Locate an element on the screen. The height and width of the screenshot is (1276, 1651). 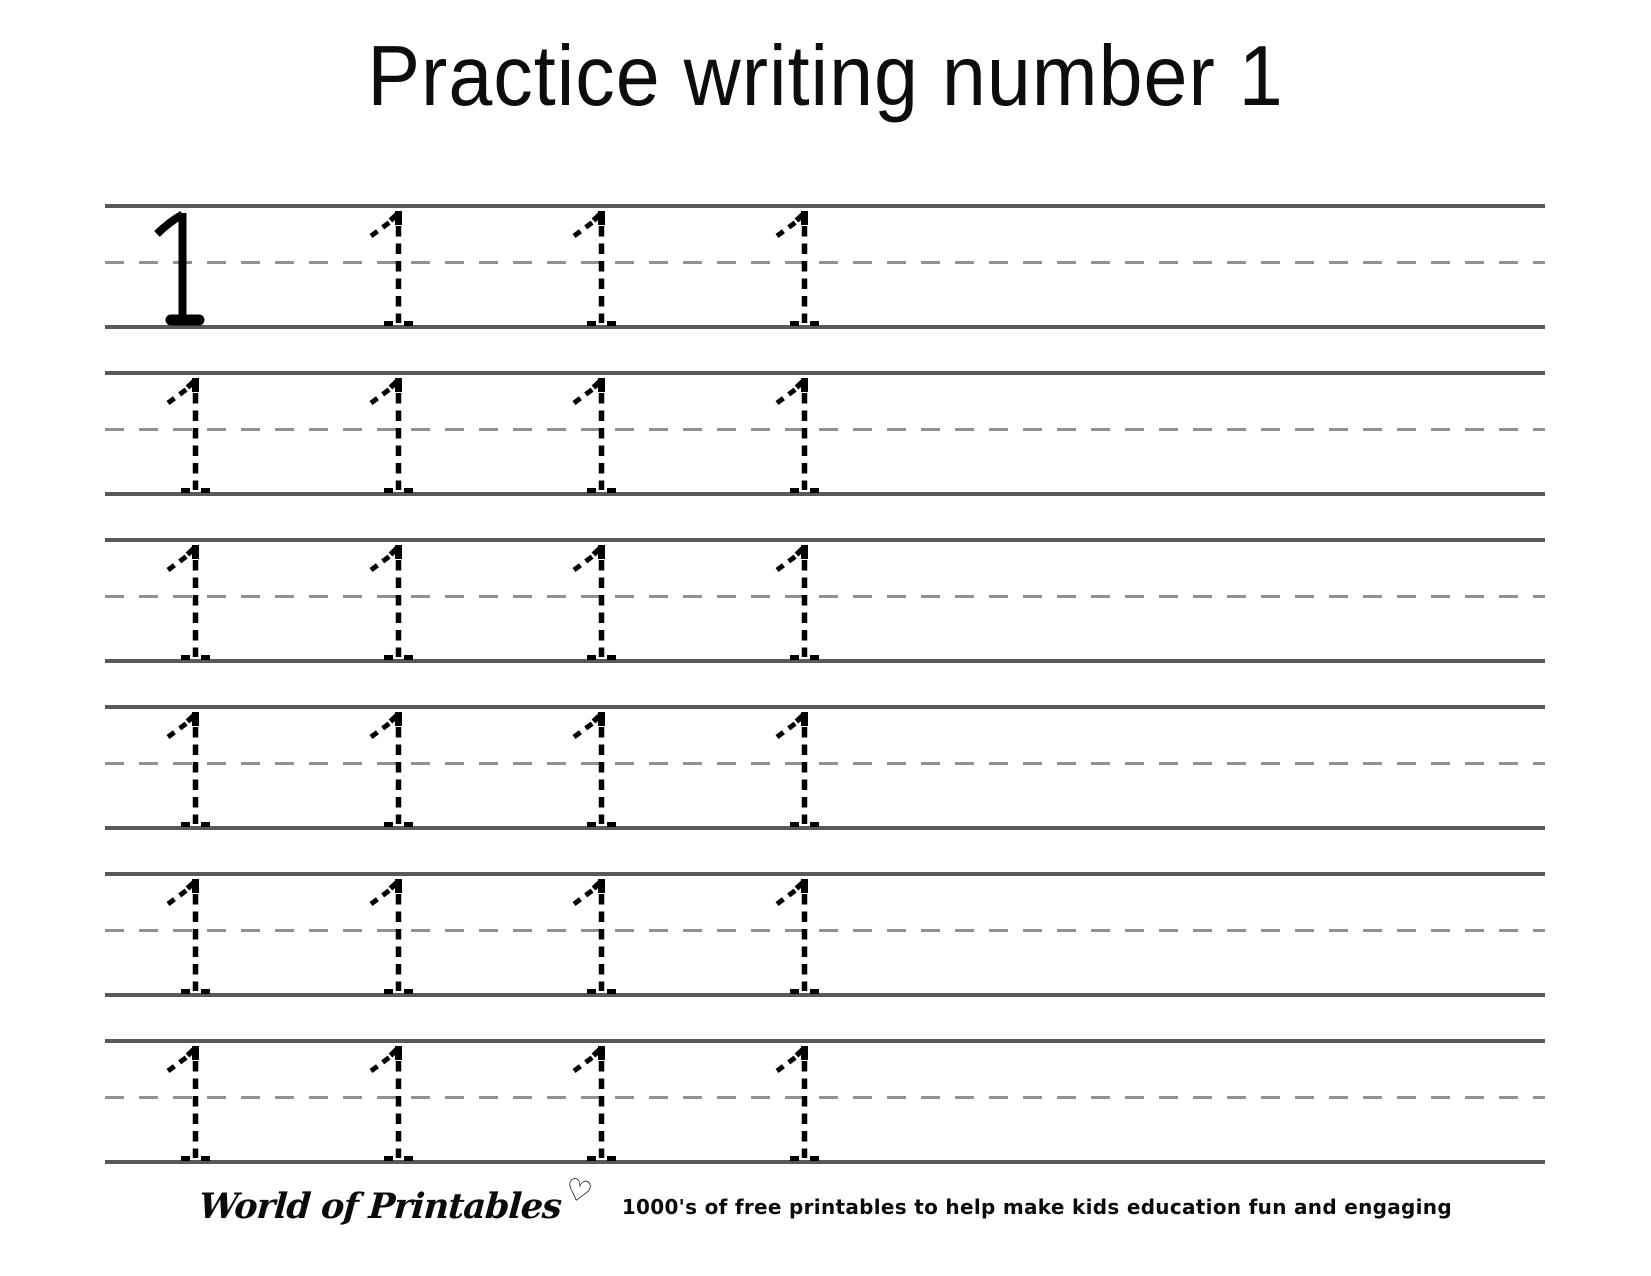
brand-name: World of Printables is located at coordinates (380, 1206).